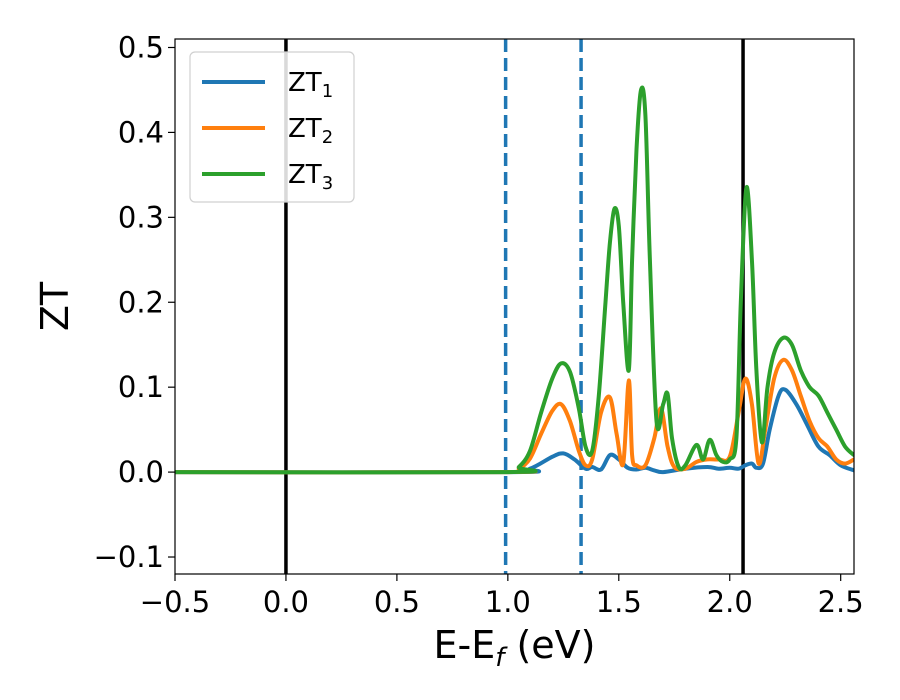 The width and height of the screenshot is (900, 700). What do you see at coordinates (397, 602) in the screenshot?
I see `x-tick-label: 0.5` at bounding box center [397, 602].